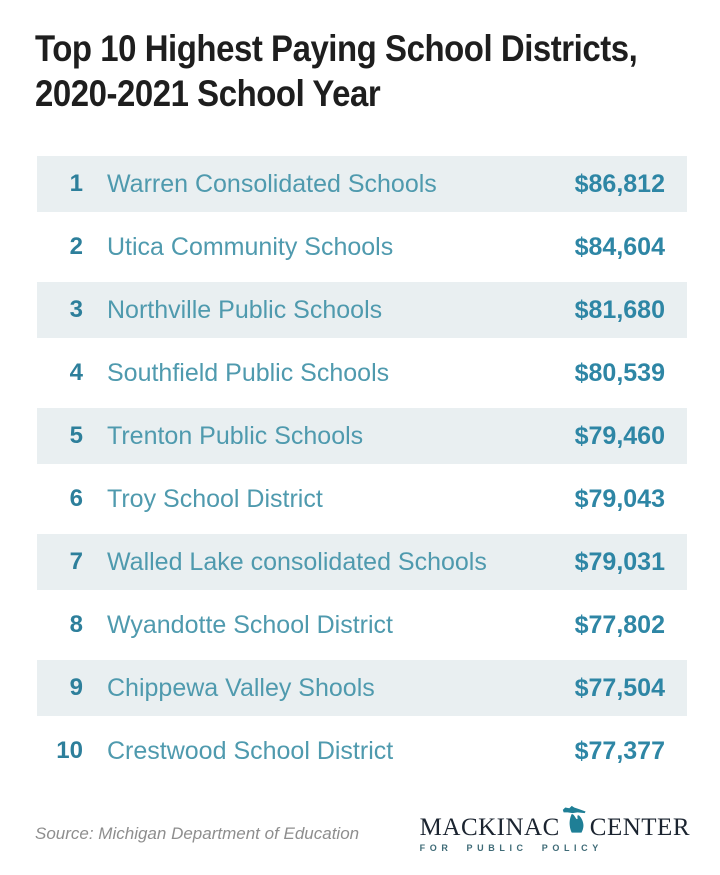 The image size is (720, 875). I want to click on table-row: 4 Southfield Public Schools $80,539, so click(362, 373).